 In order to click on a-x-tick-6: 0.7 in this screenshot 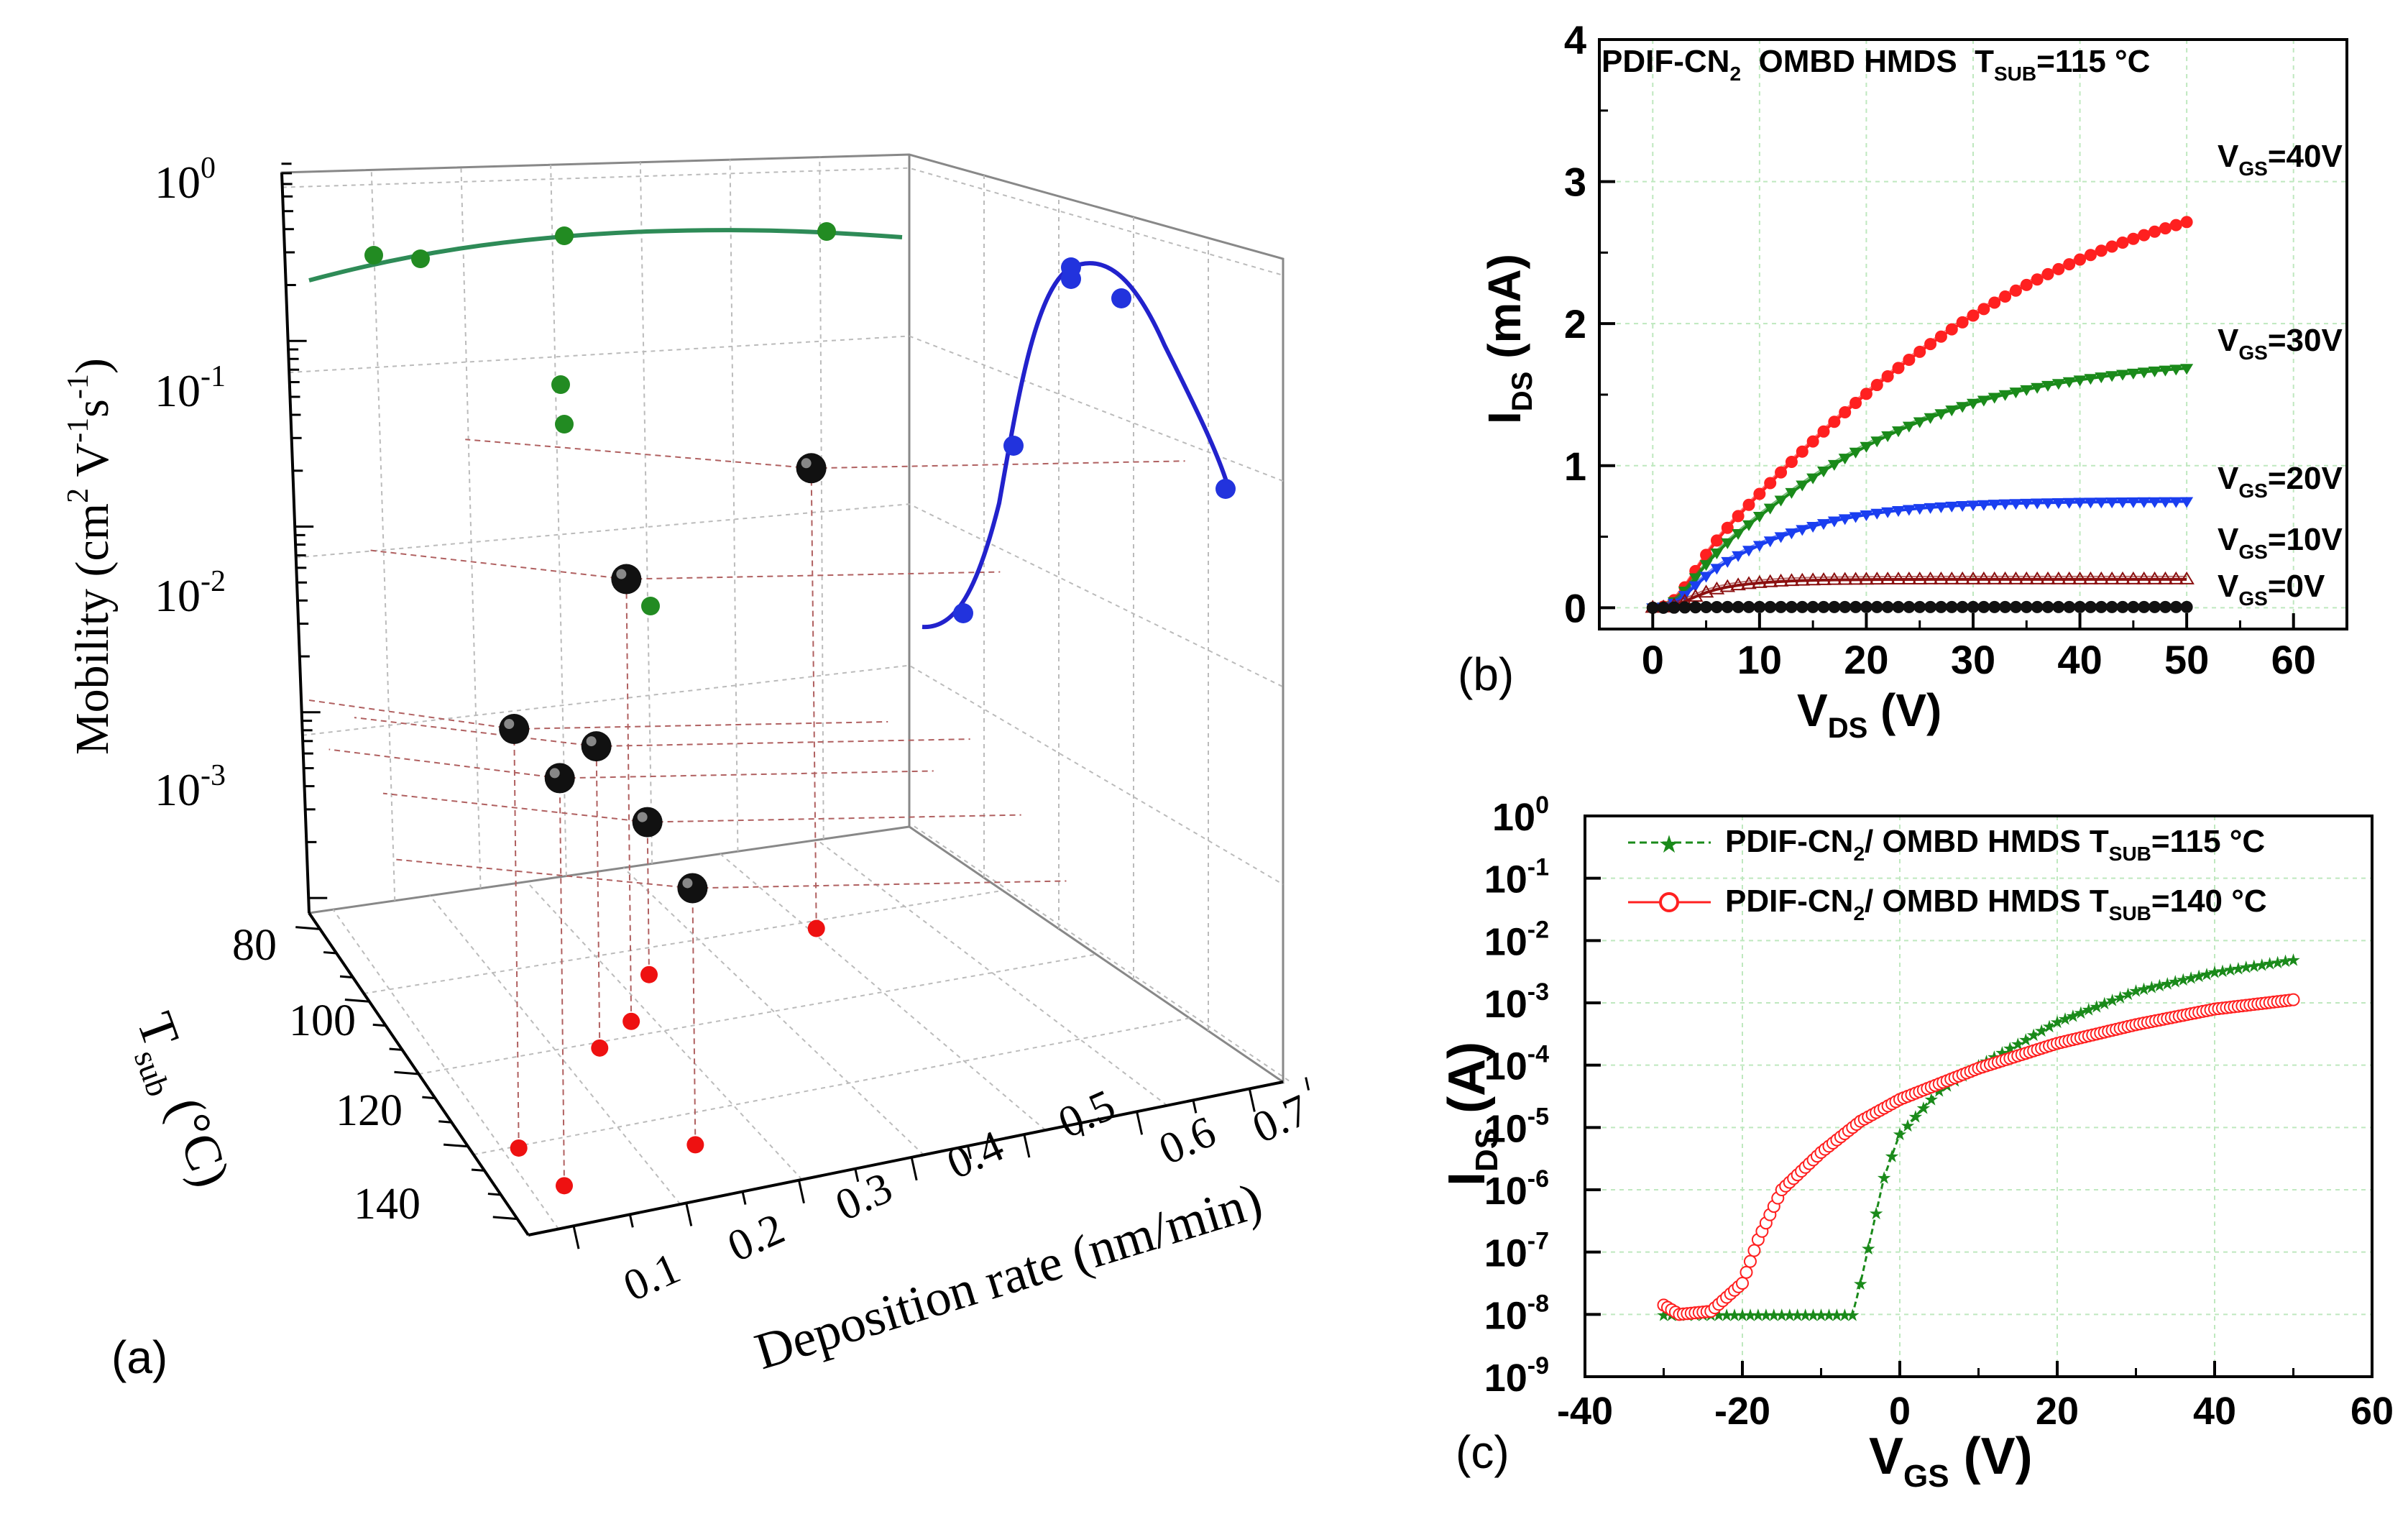, I will do `click(1281, 1119)`.